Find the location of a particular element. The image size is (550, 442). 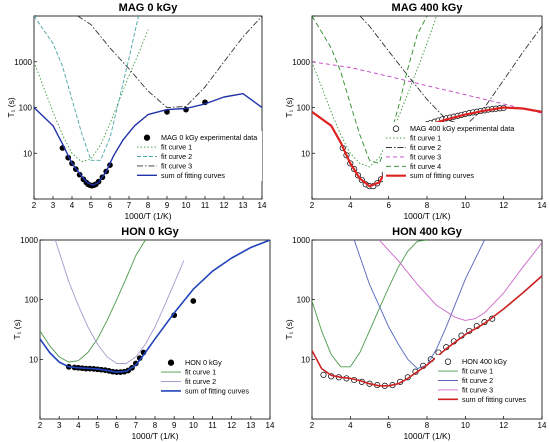

x-tick-label: 7 is located at coordinates (129, 205).